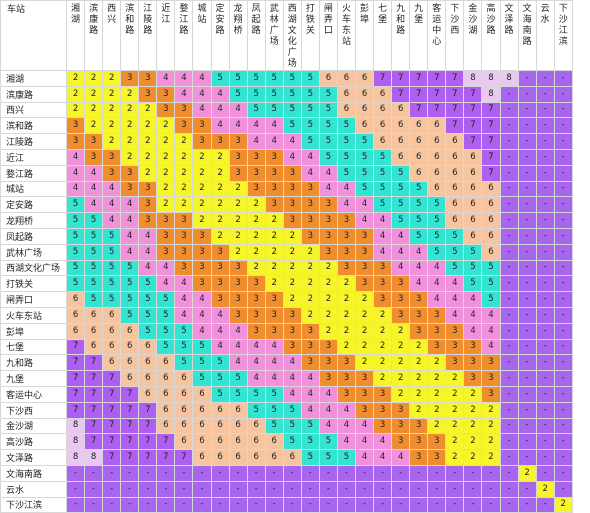 This screenshot has height=513, width=590. What do you see at coordinates (33, 394) in the screenshot?
I see `row-header-station: 客运中心` at bounding box center [33, 394].